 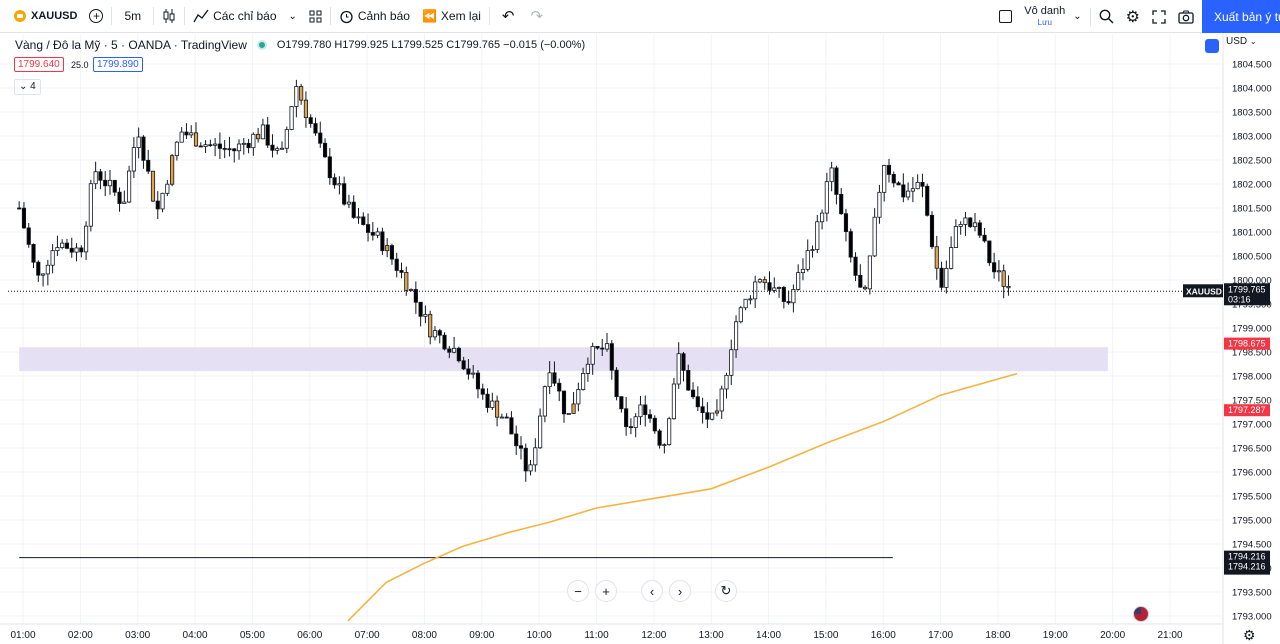 I want to click on symbol-search: XAUUSD, so click(x=41, y=16).